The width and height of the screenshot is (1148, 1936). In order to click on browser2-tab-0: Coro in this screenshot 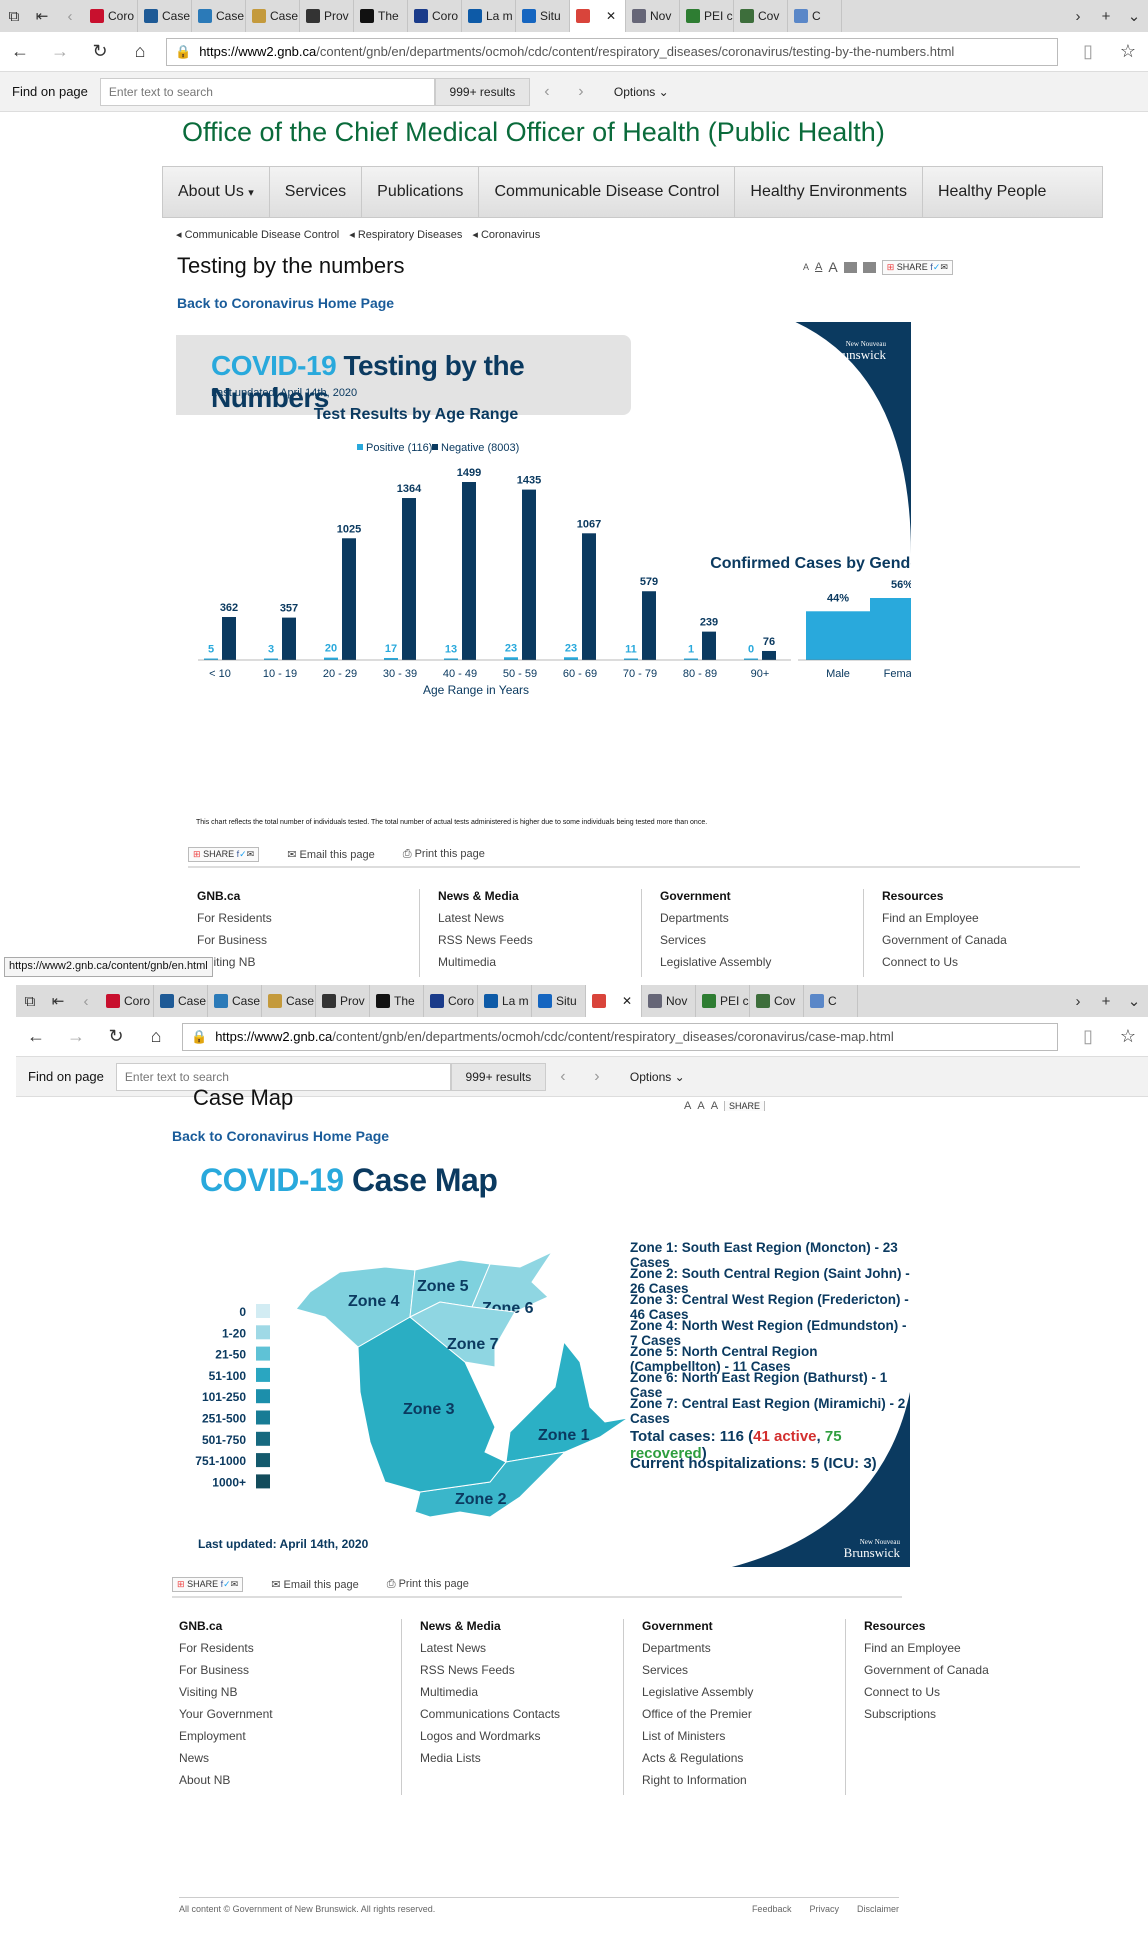, I will do `click(127, 1001)`.